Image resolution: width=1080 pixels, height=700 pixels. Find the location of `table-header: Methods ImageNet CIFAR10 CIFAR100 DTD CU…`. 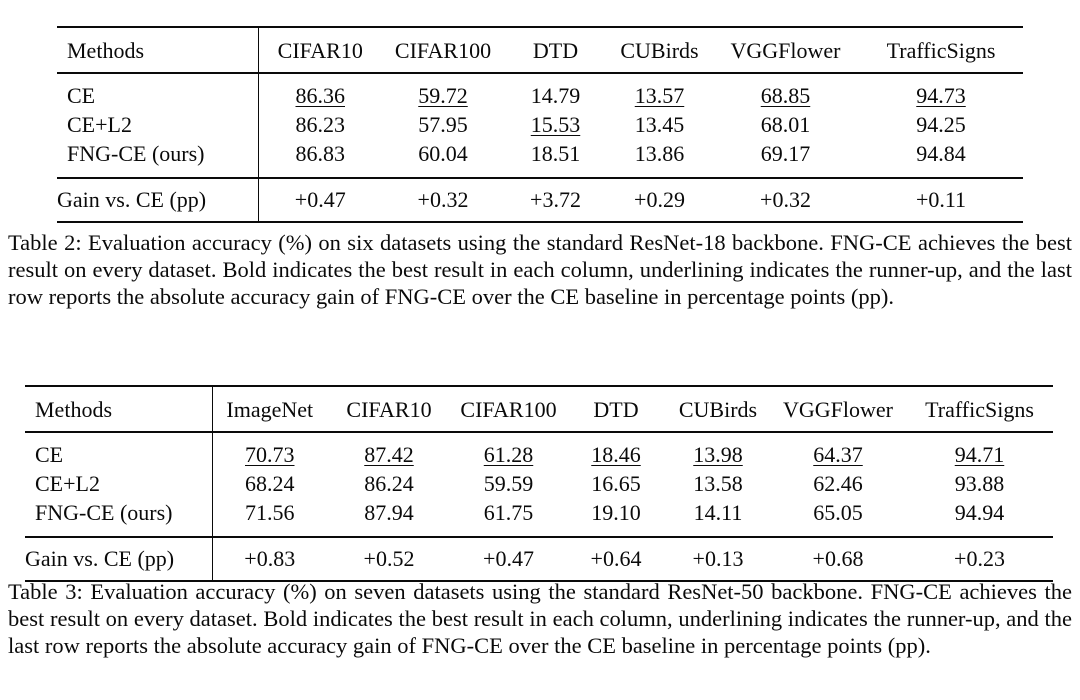

table-header: Methods ImageNet CIFAR10 CIFAR100 DTD CU… is located at coordinates (539, 409).